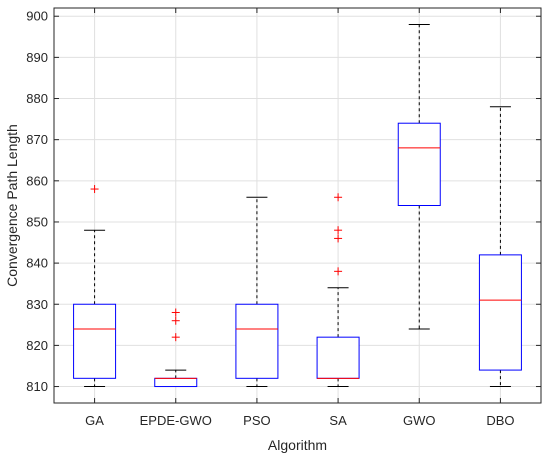 This screenshot has height=455, width=550. I want to click on box-epde-gwo, so click(176, 348).